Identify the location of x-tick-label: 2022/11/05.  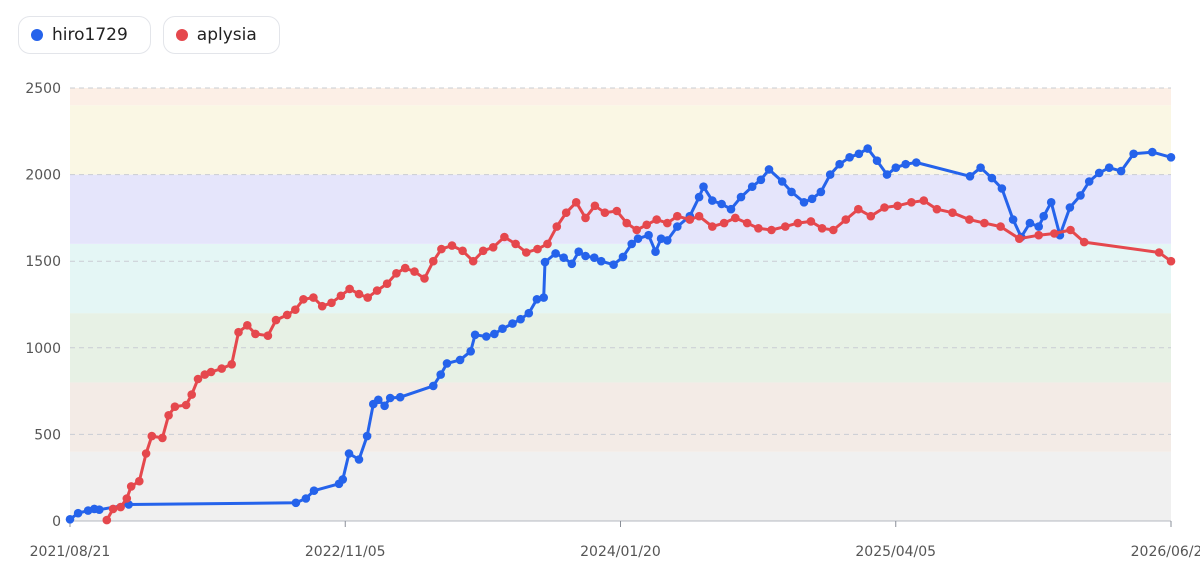
(345, 552).